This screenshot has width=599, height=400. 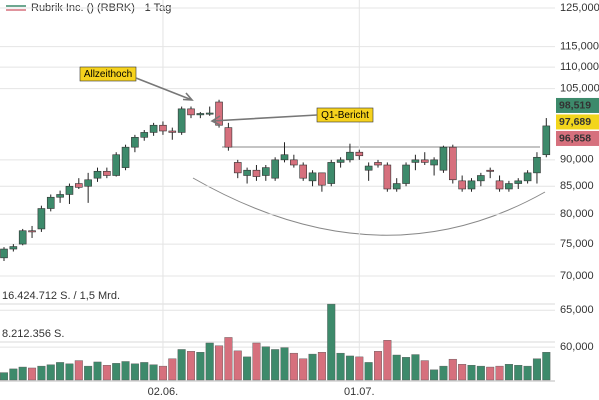 What do you see at coordinates (577, 214) in the screenshot?
I see `y-tick-label: 80,000` at bounding box center [577, 214].